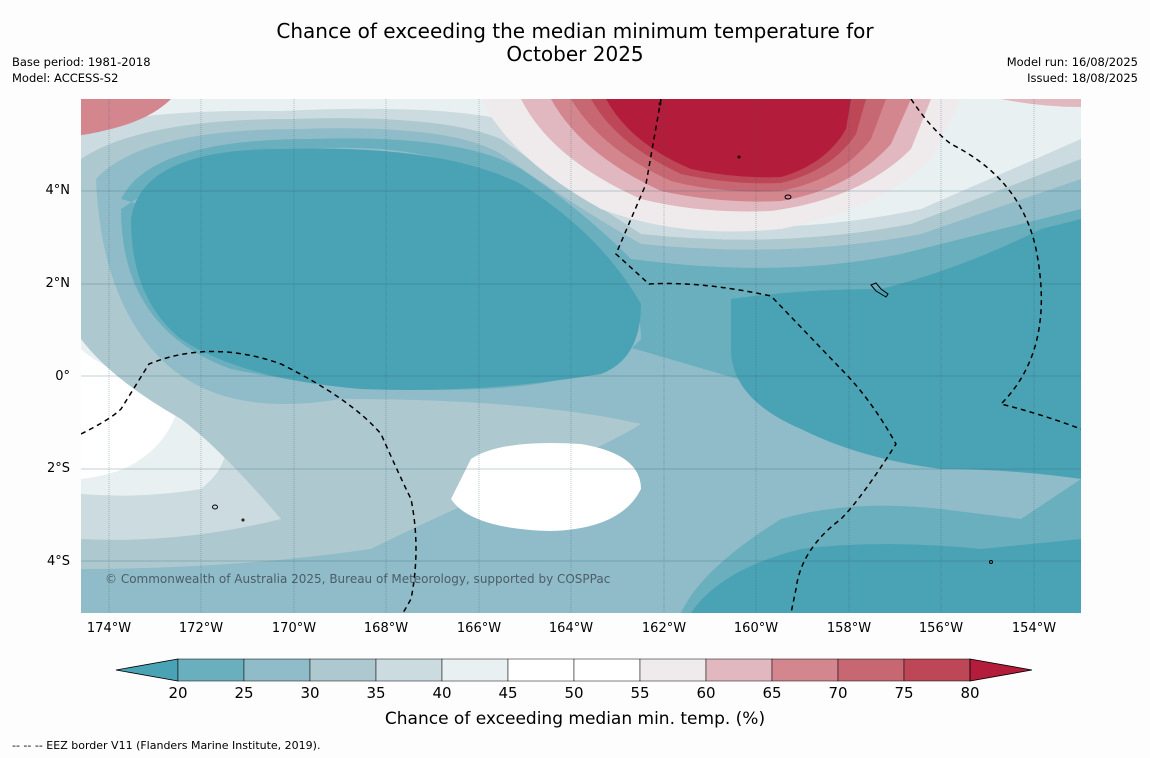  Describe the element at coordinates (310, 693) in the screenshot. I see `colorbar-tick-30: 30` at that location.